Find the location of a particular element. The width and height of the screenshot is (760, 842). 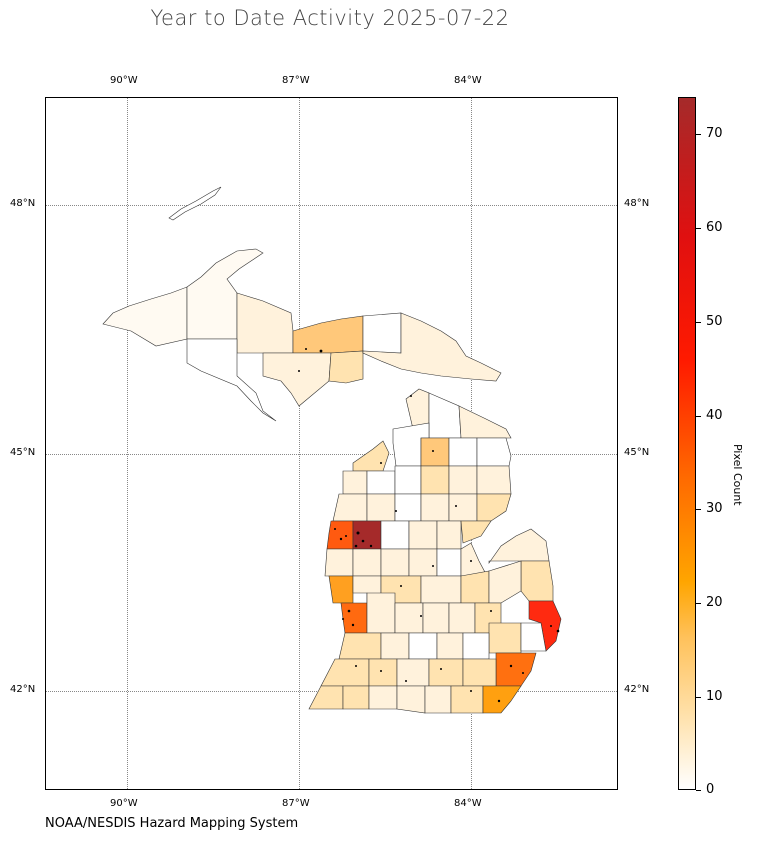

gridline-87w is located at coordinates (299, 443).